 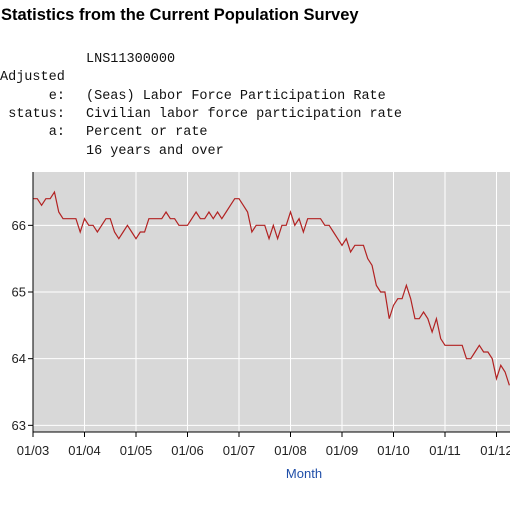 What do you see at coordinates (187, 450) in the screenshot?
I see `x-tick-label: 01/06` at bounding box center [187, 450].